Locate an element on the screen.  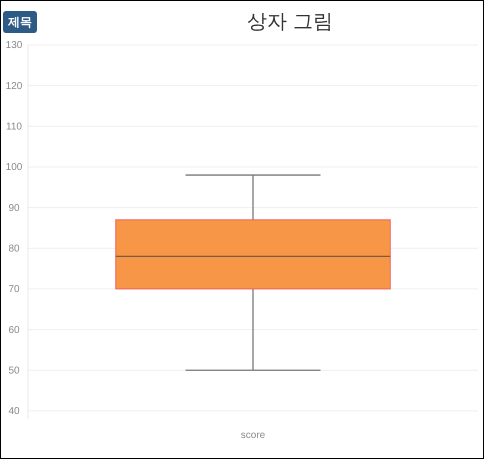
y-tick-label: 50 is located at coordinates (14, 370).